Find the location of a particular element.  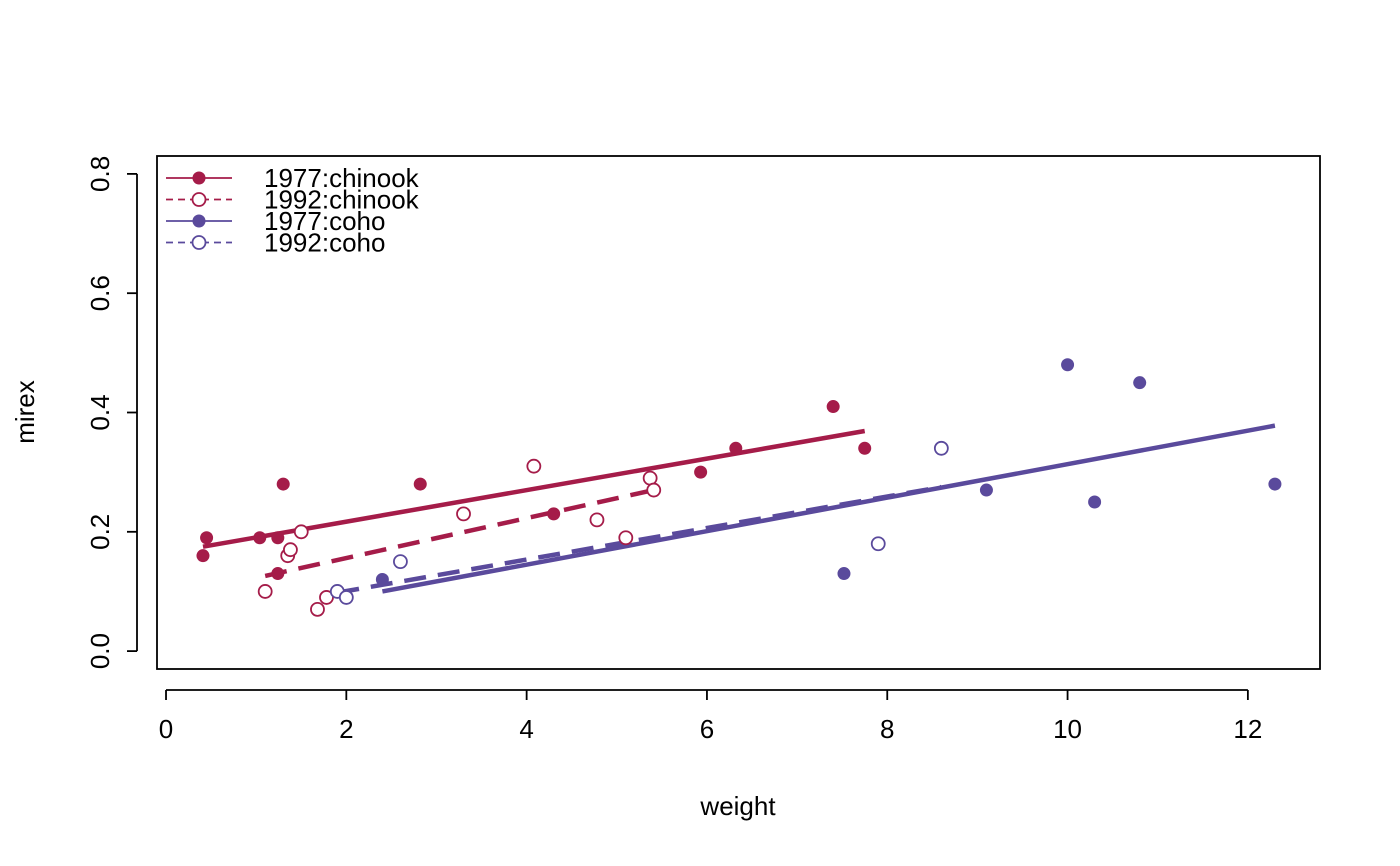

x-tick-label: 6 is located at coordinates (707, 729).